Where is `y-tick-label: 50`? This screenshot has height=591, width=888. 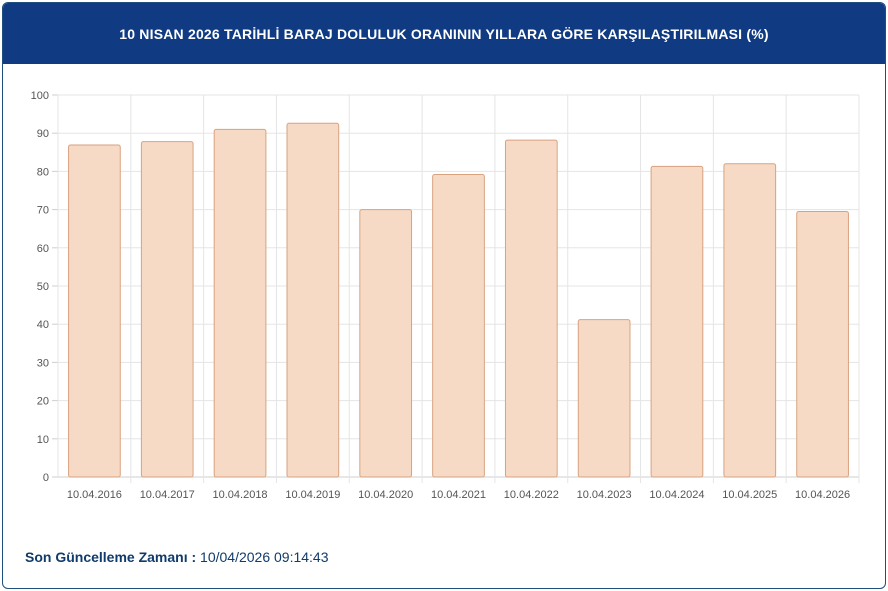
y-tick-label: 50 is located at coordinates (43, 287).